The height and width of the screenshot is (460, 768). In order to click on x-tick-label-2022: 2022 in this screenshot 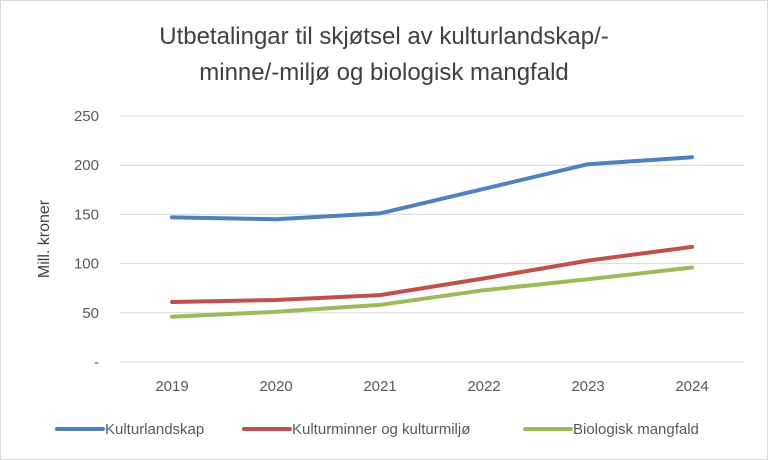, I will do `click(483, 386)`.